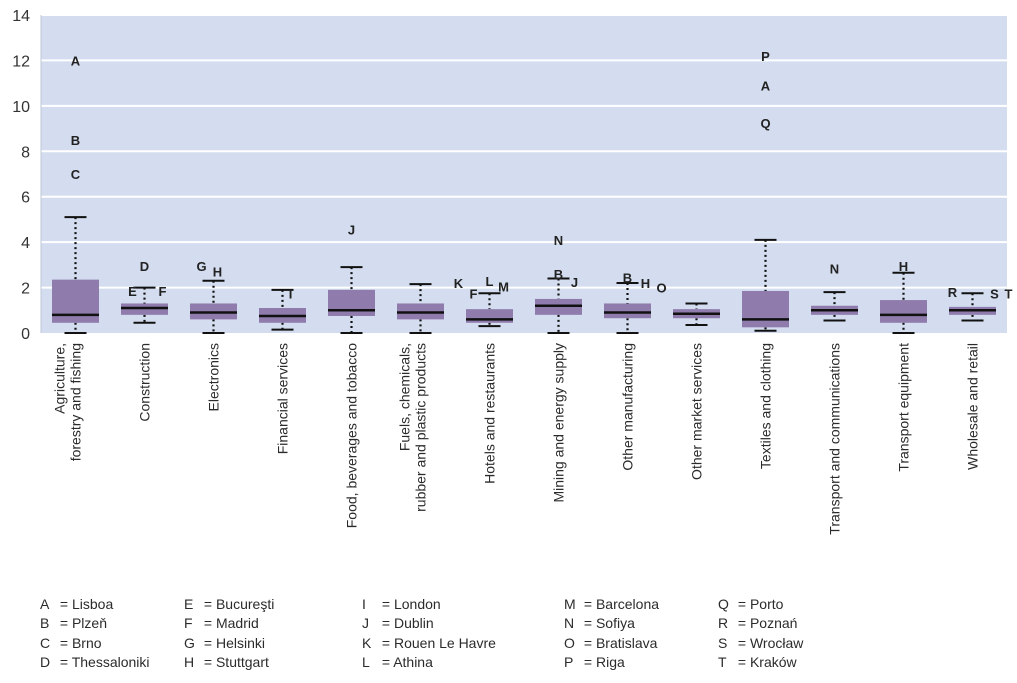  I want to click on legend-code: H, so click(189, 661).